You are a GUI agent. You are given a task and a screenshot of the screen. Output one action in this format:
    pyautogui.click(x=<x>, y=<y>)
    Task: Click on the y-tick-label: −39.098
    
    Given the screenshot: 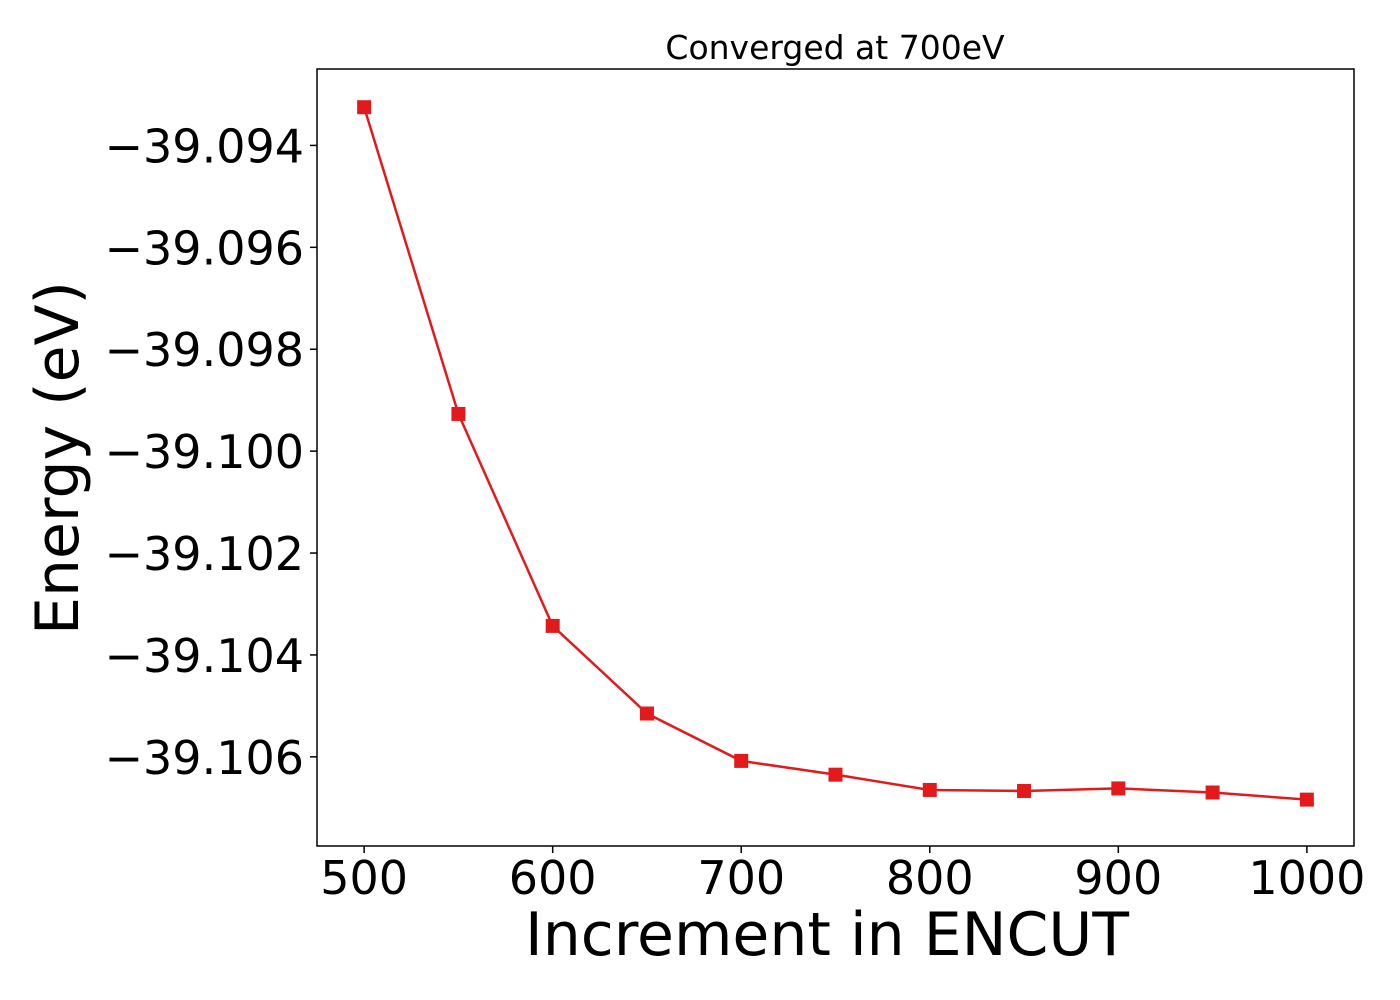 What is the action you would take?
    pyautogui.click(x=205, y=350)
    